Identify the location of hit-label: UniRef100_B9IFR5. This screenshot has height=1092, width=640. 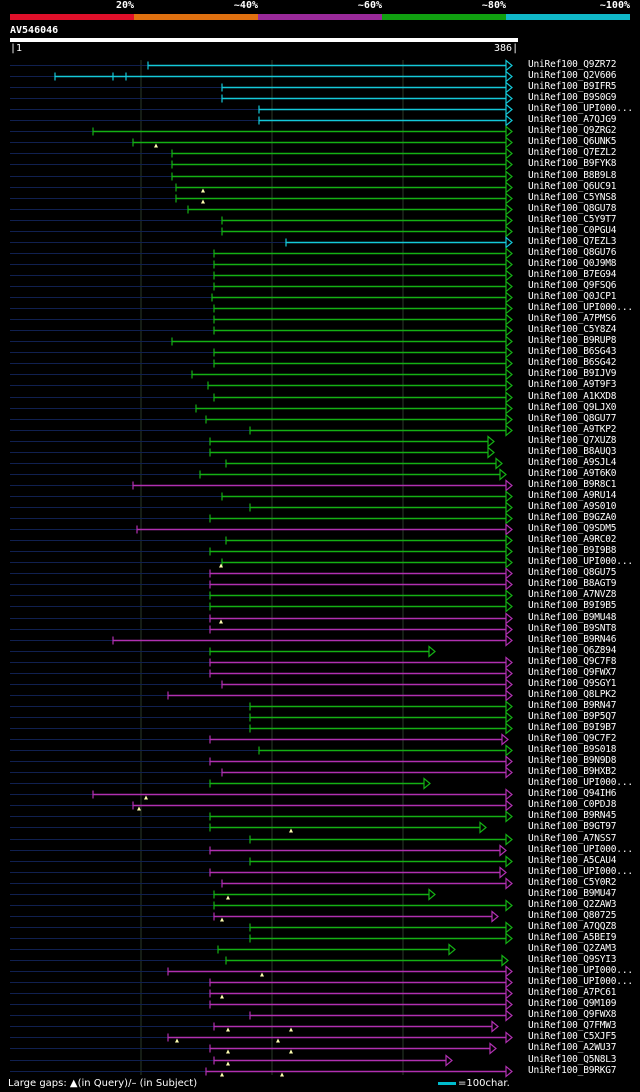
(572, 86).